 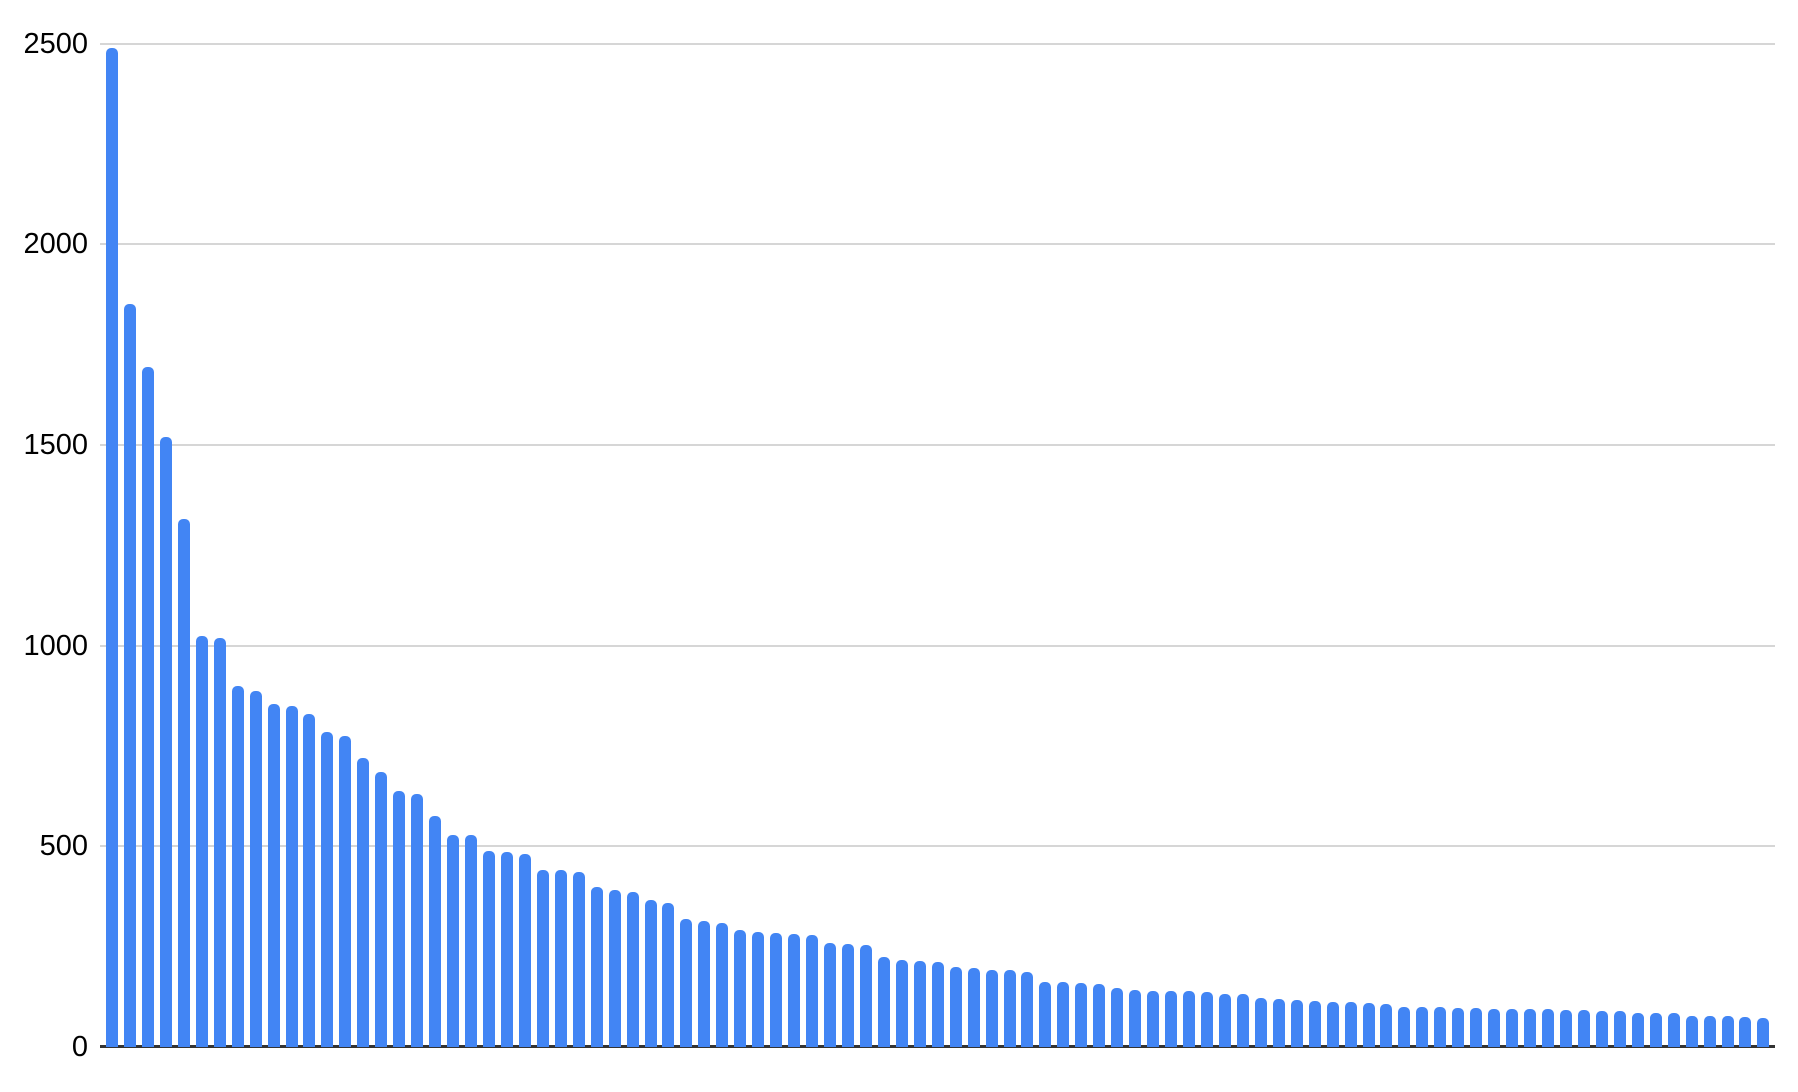 What do you see at coordinates (63, 846) in the screenshot?
I see `y-axis-tick-label: 500` at bounding box center [63, 846].